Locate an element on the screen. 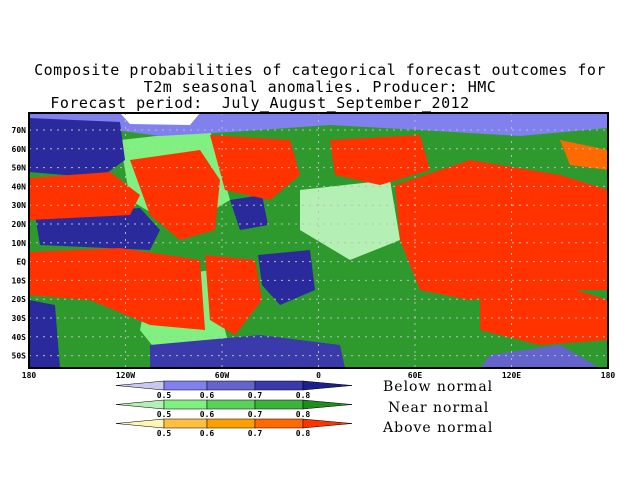  lat-label: 10N is located at coordinates (19, 243).